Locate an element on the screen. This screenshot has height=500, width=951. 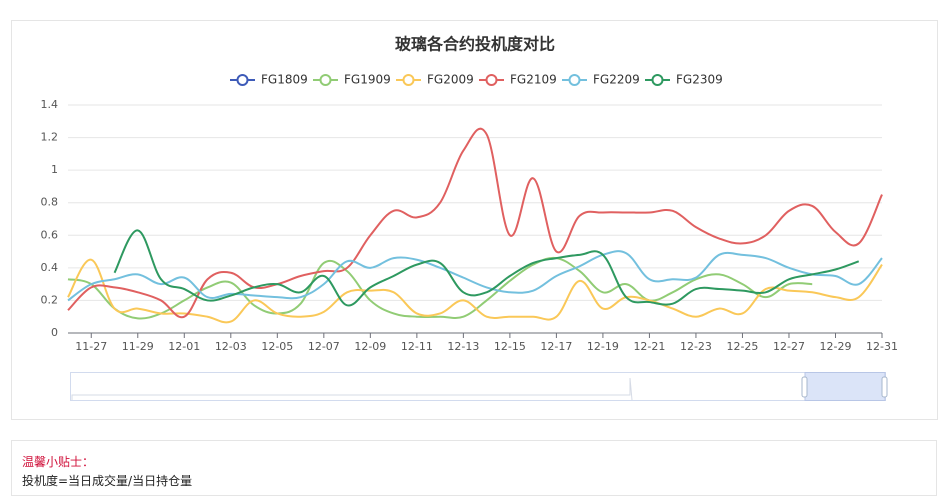
y-tick-label: 0.8 is located at coordinates (50, 202).